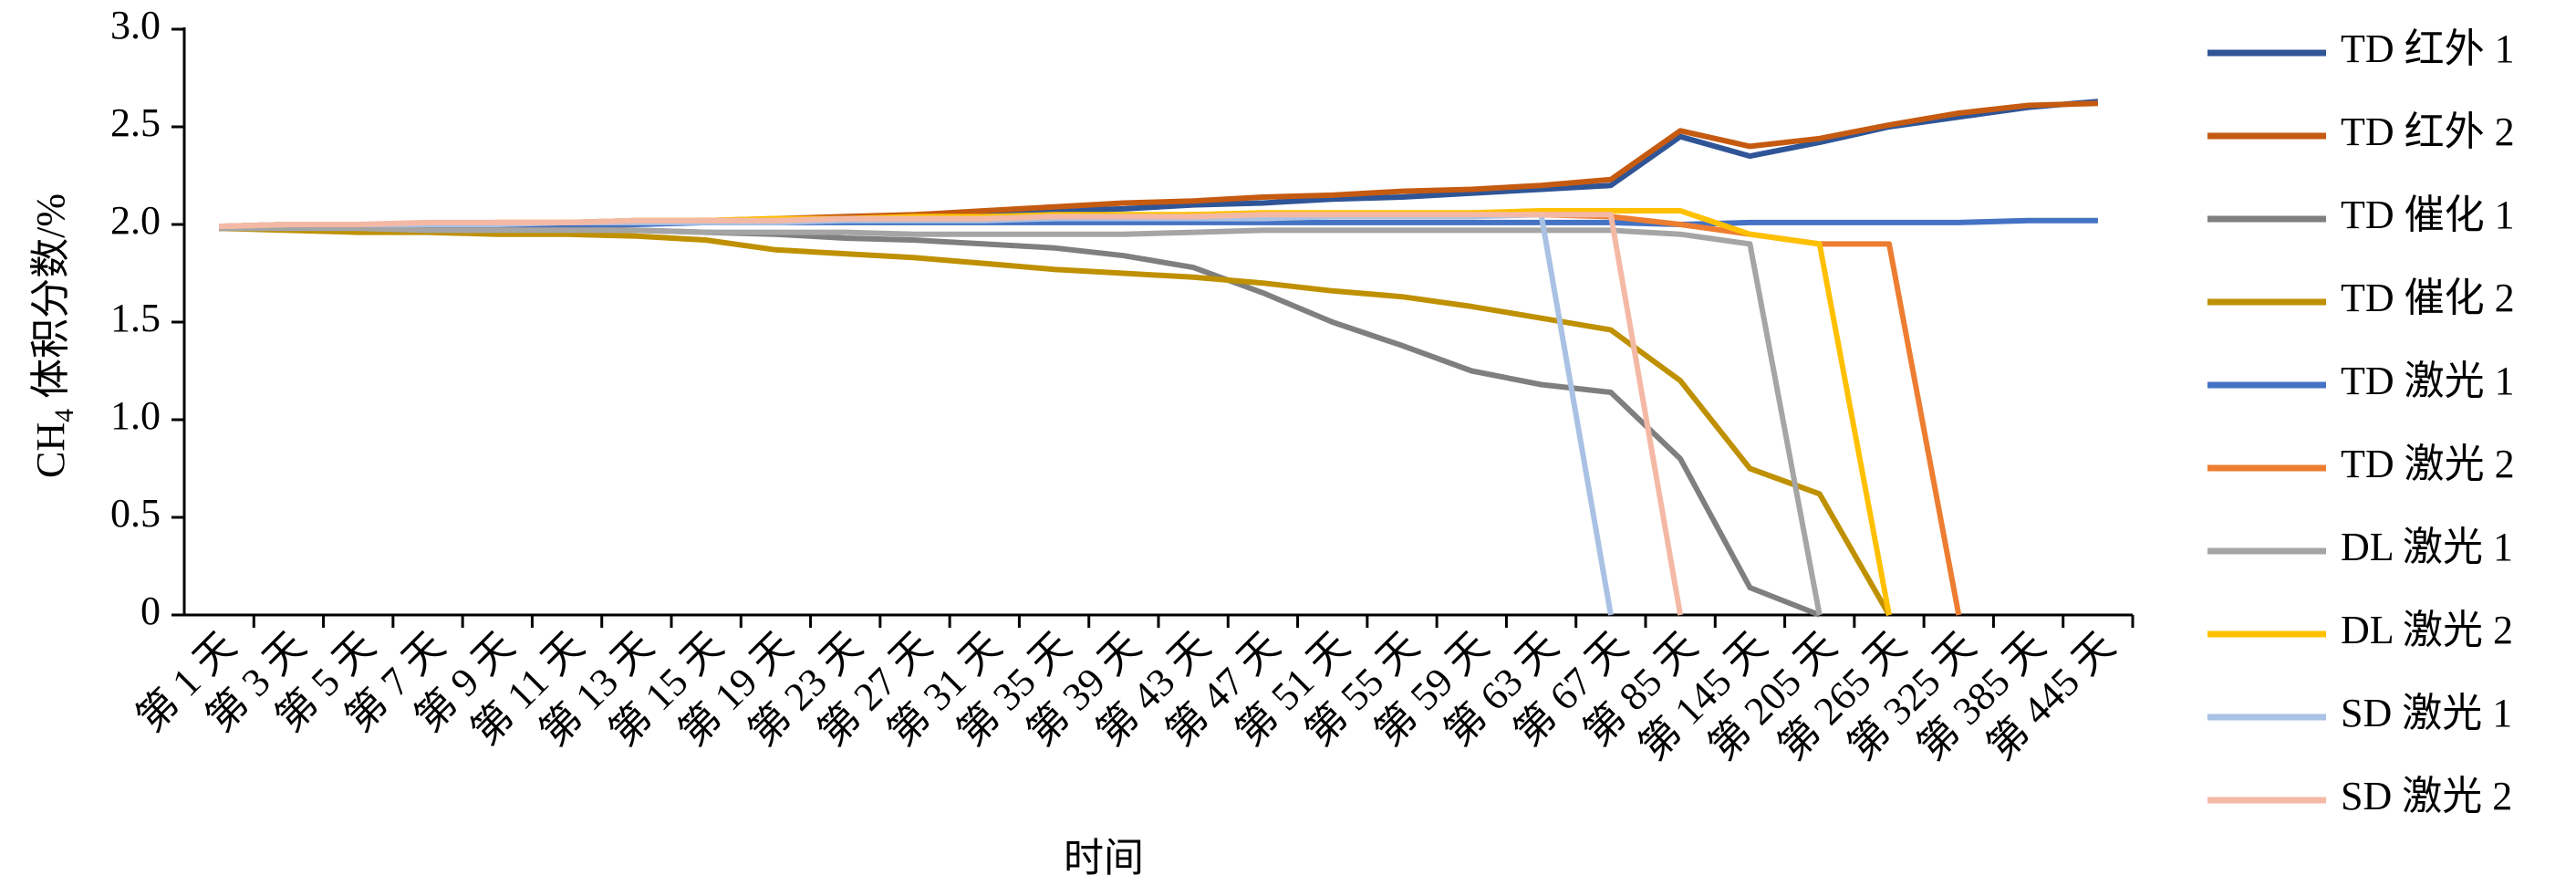 The image size is (2576, 896). I want to click on legend-label: TD 红外 1, so click(2428, 48).